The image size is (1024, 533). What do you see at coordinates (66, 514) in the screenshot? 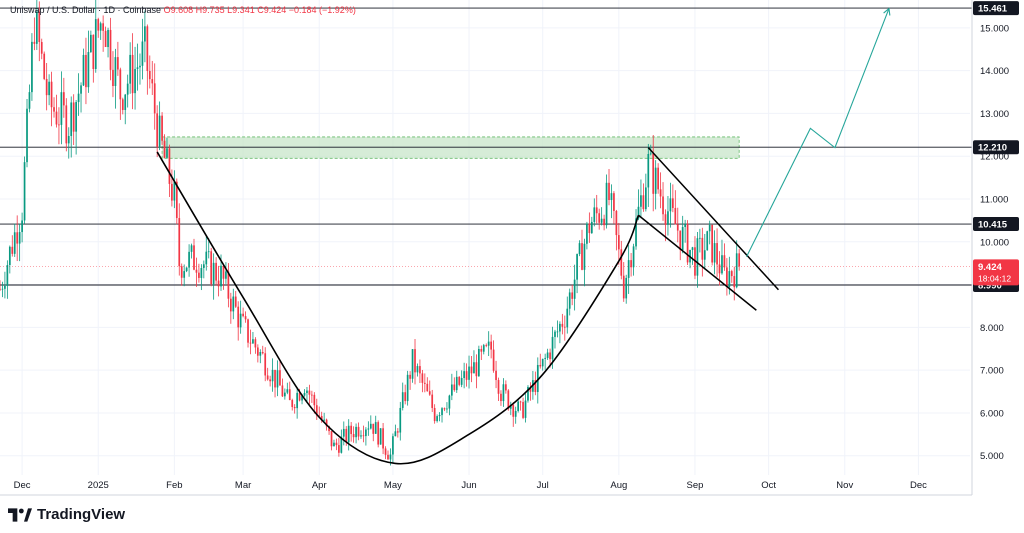
I see `tradingview-brand: TradingView` at bounding box center [66, 514].